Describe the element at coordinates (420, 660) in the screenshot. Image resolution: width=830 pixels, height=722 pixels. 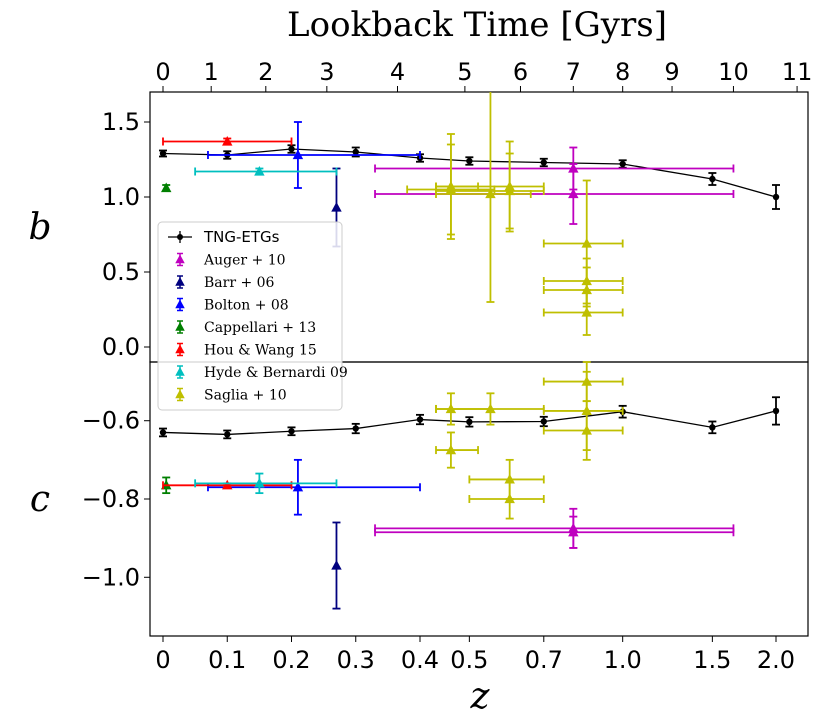
I see `bottom-tick-label: 0.4` at that location.